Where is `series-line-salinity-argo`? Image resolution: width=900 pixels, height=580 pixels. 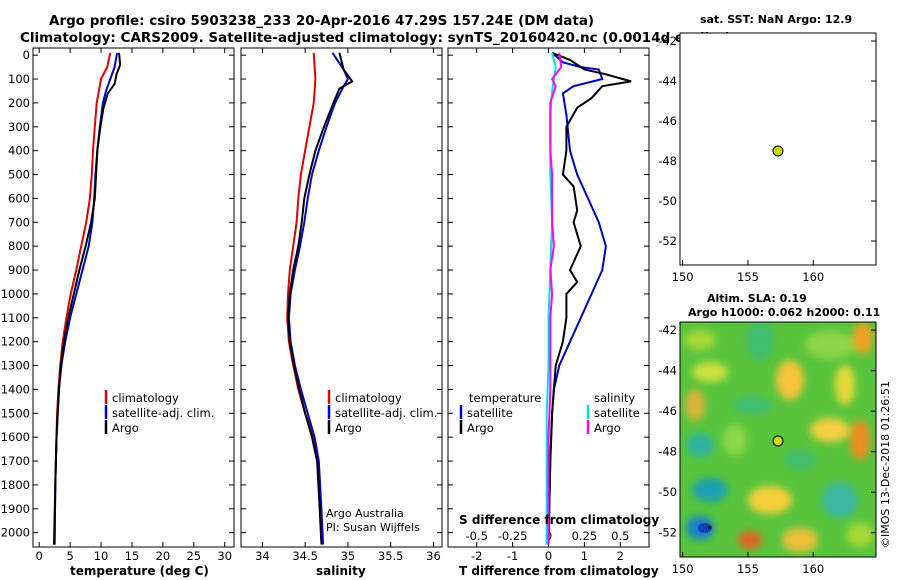
series-line-salinity-argo is located at coordinates (555, 298).